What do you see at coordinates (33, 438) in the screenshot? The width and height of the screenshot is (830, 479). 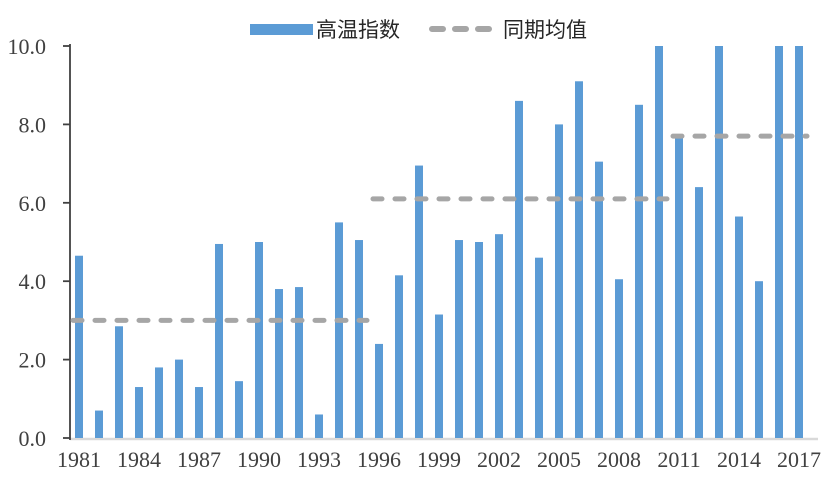 I see `y-axis-label: 0.0` at bounding box center [33, 438].